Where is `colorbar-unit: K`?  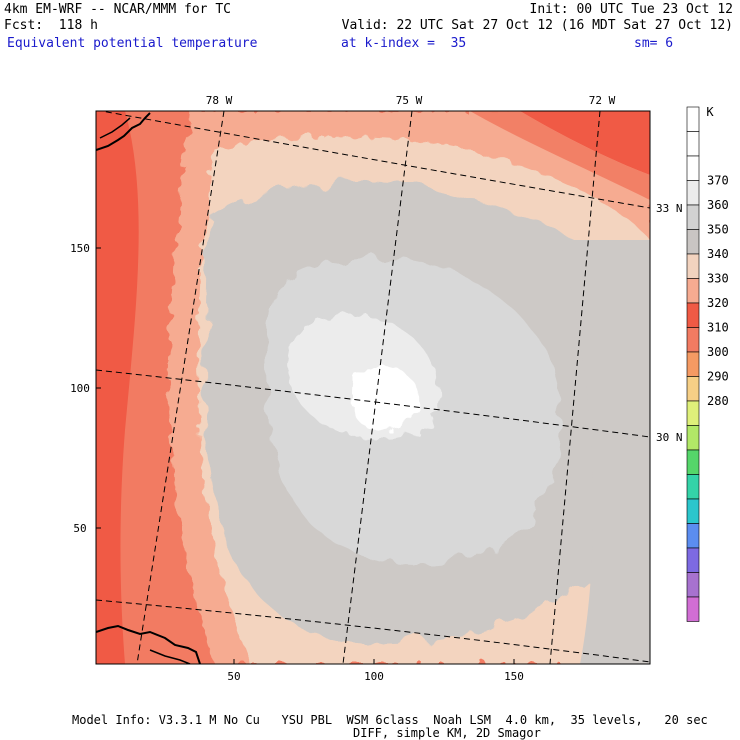 colorbar-unit: K is located at coordinates (710, 112).